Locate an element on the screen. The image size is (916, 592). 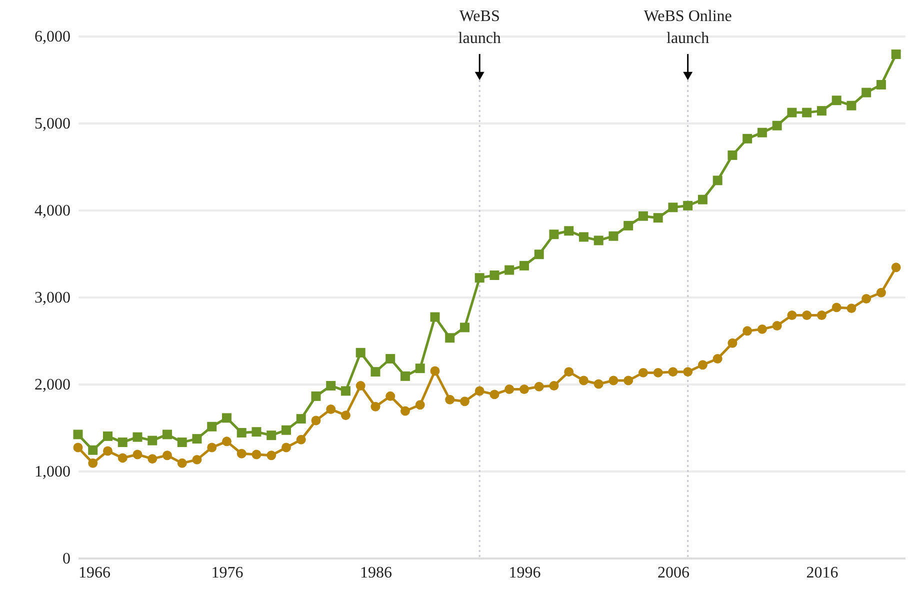
y-tick-label: 3,000 is located at coordinates (52, 298).